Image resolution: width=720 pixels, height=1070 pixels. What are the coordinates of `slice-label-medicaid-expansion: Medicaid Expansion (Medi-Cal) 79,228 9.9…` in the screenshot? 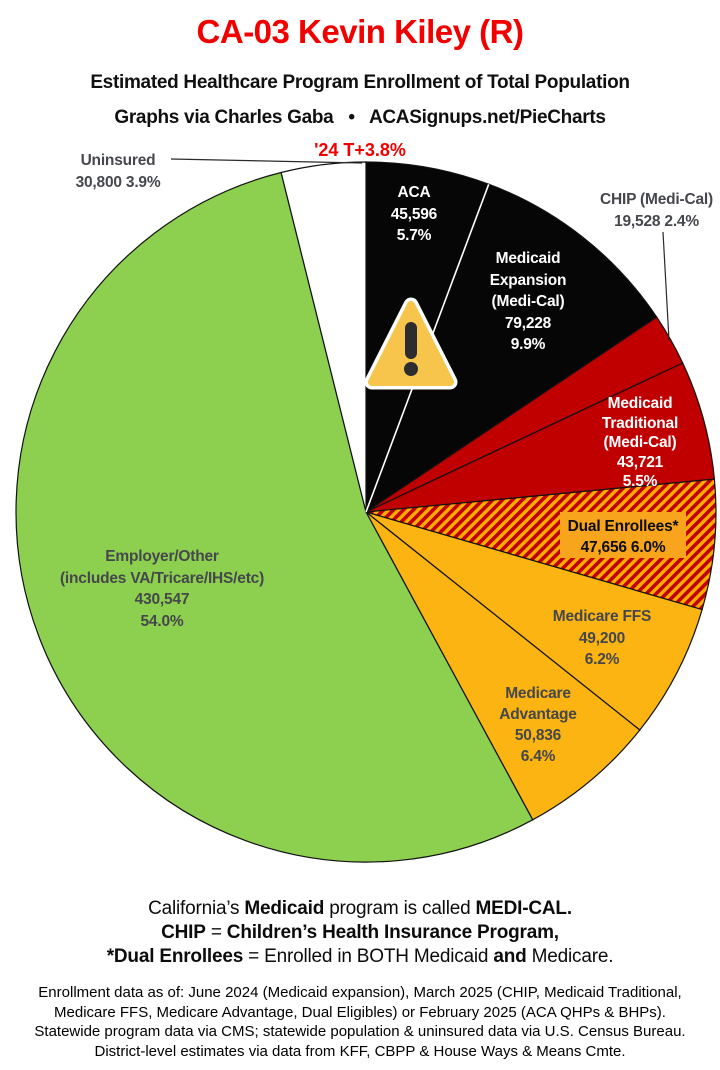 It's located at (528, 302).